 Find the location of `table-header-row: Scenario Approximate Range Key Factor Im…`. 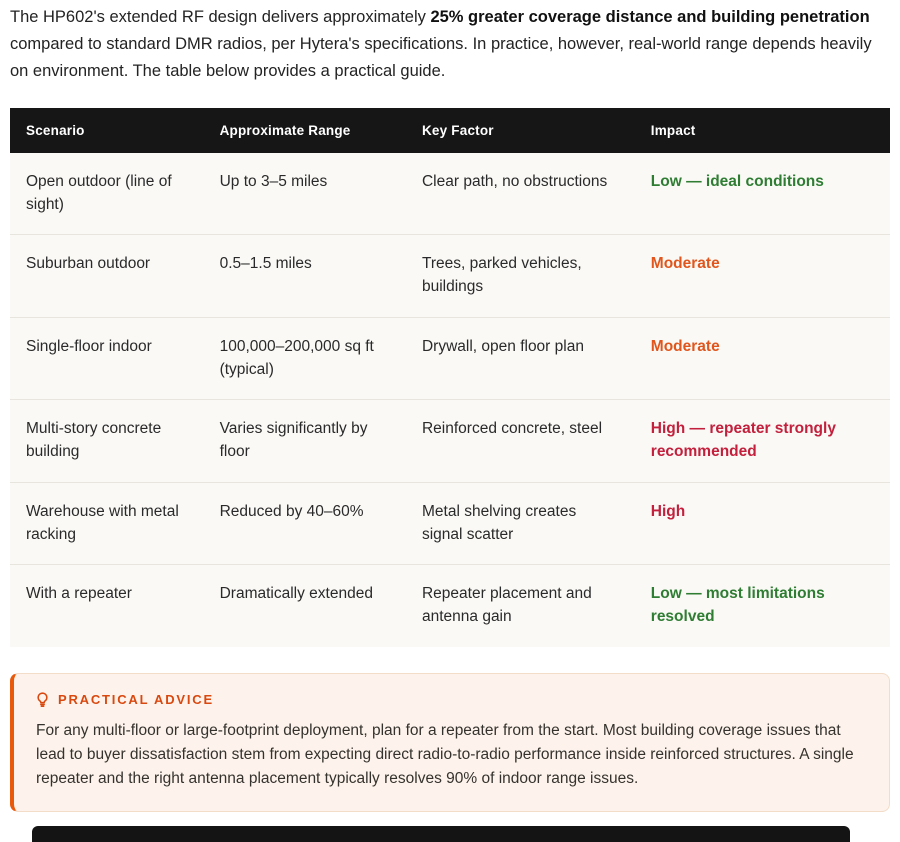

table-header-row: Scenario Approximate Range Key Factor Im… is located at coordinates (450, 130).